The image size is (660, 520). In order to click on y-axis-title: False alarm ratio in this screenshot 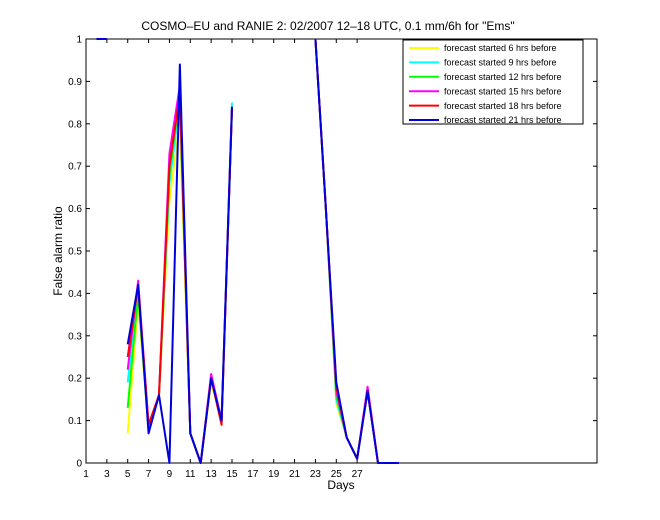, I will do `click(58, 251)`.